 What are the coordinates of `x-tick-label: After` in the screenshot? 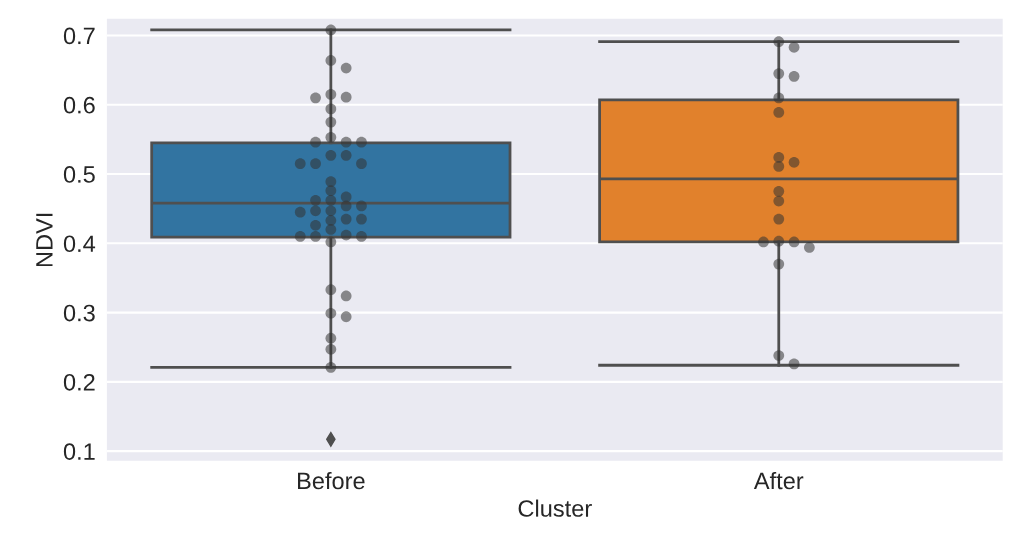 It's located at (778, 480).